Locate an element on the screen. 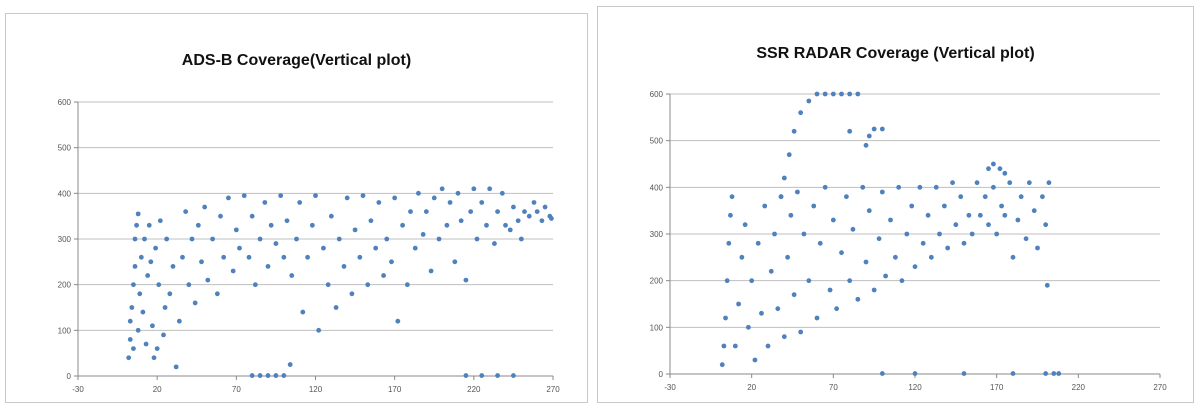 The image size is (1198, 407). chart-title: SSR RADAR Coverage (Vertical plot) is located at coordinates (895, 53).